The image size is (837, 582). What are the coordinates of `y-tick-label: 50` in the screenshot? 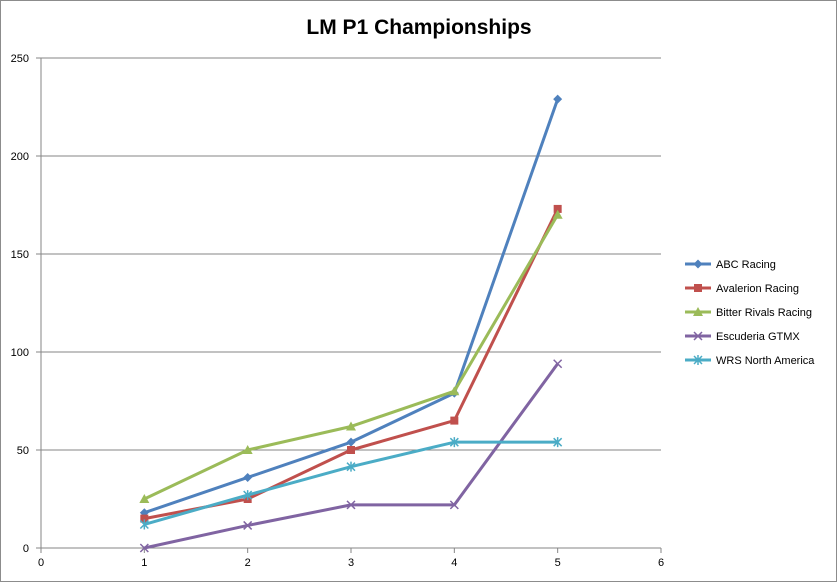 It's located at (23, 451).